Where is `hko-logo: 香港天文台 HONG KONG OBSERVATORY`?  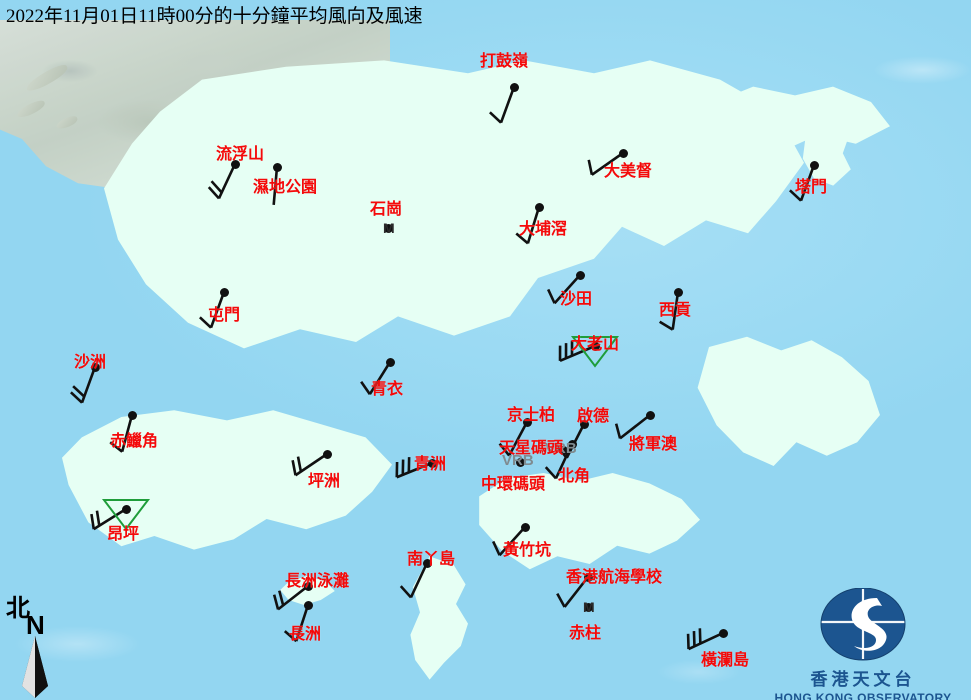
hko-logo: 香港天文台 HONG KONG OBSERVATORY is located at coordinates (863, 643).